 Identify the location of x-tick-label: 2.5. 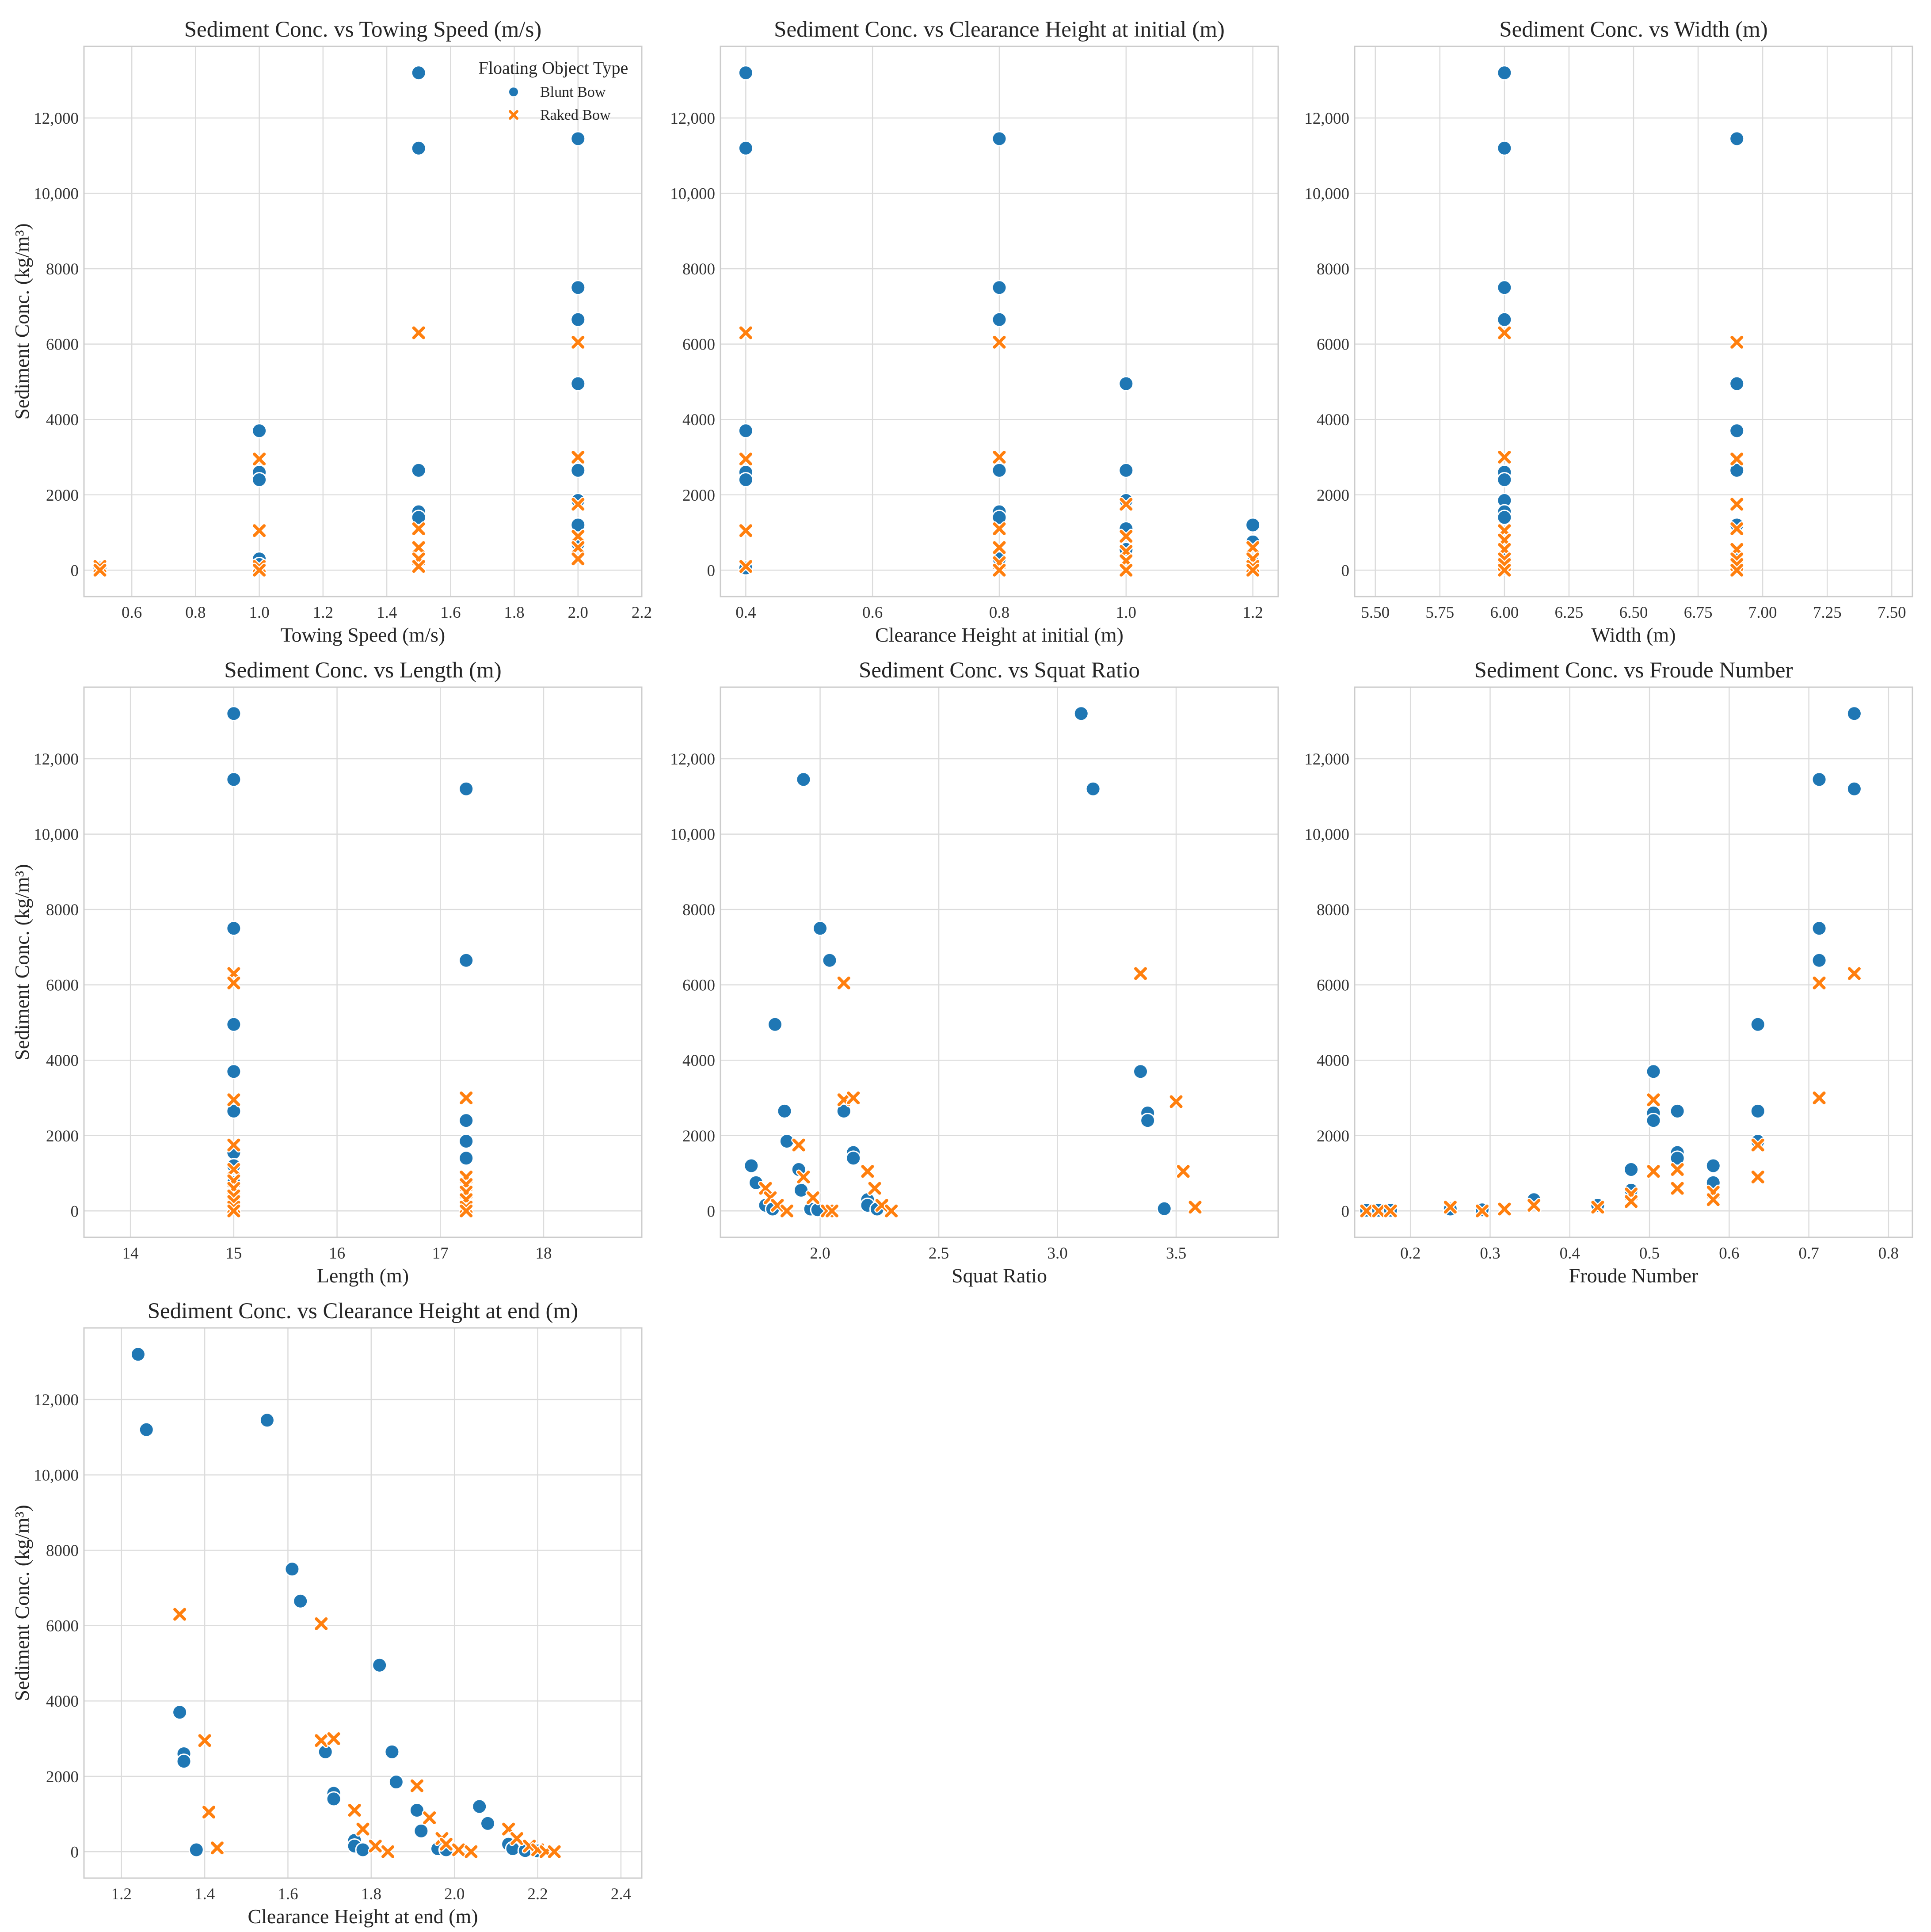
(939, 1253).